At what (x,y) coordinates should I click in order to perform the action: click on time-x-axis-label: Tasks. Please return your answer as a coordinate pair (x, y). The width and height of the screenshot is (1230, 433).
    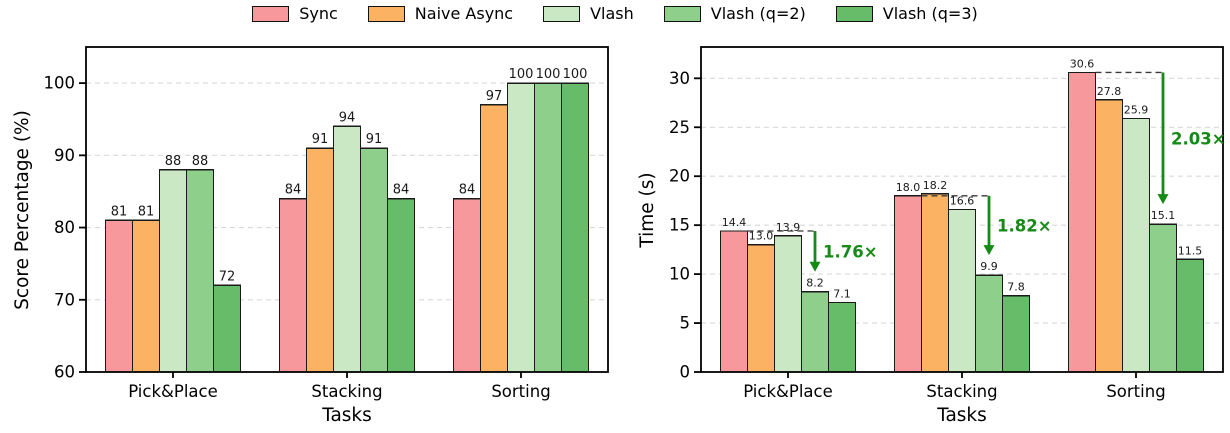
    Looking at the image, I should click on (961, 415).